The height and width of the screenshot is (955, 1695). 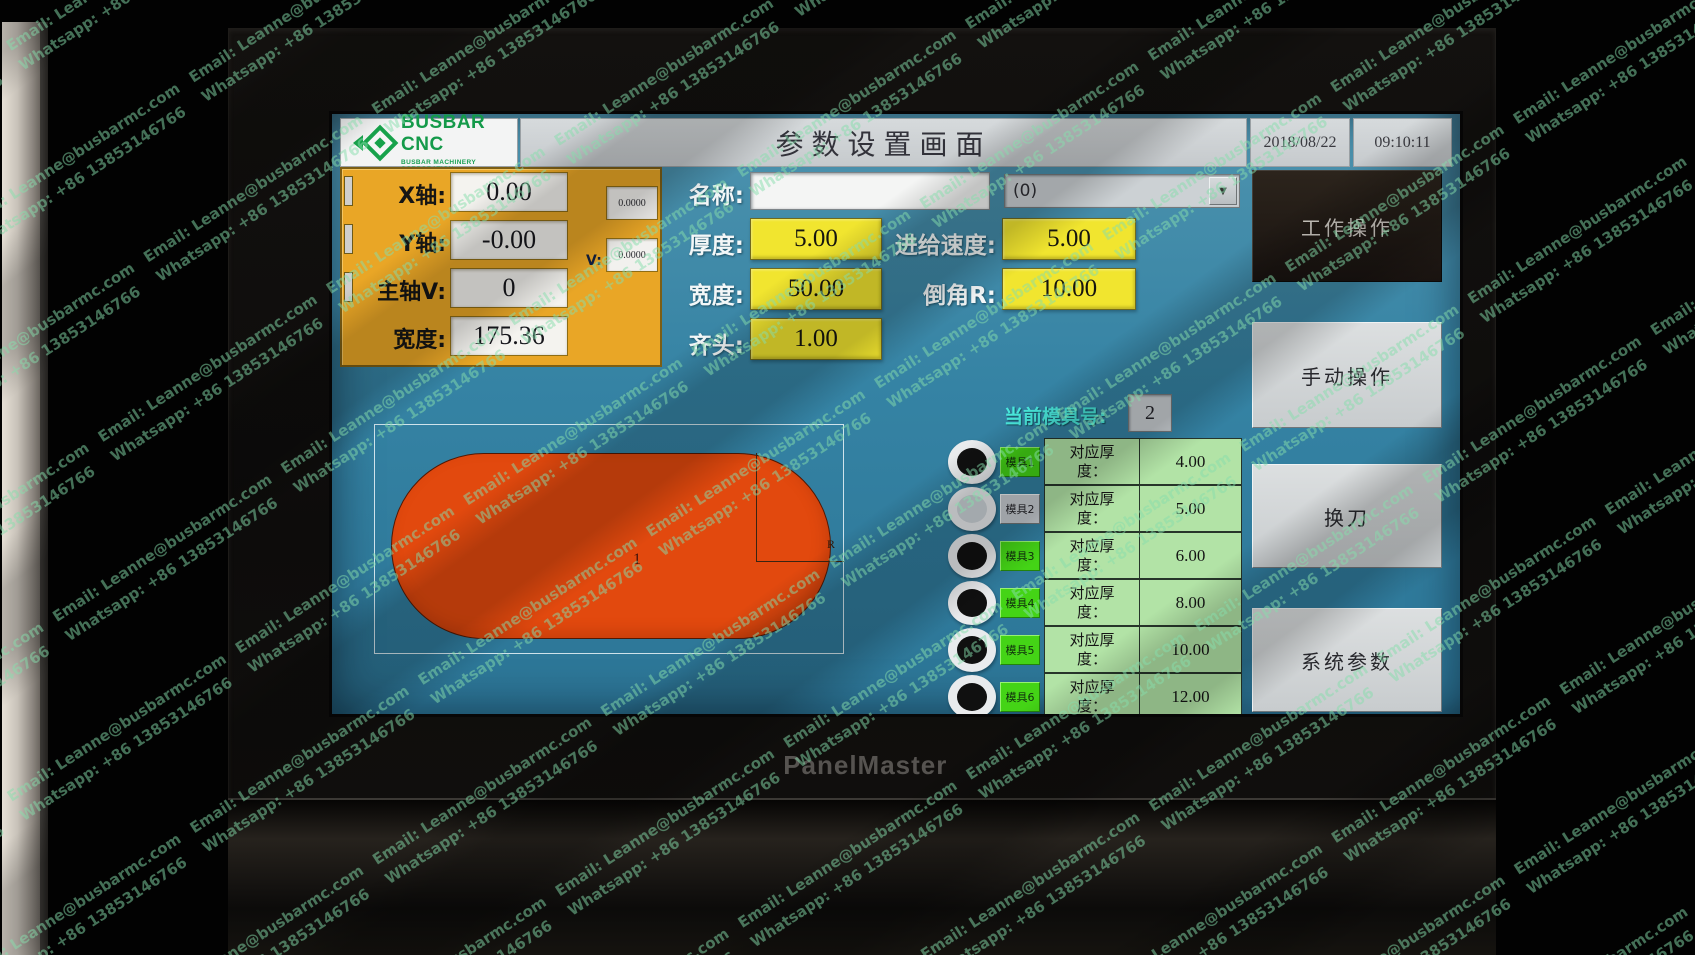 I want to click on mold-3-thickness-value: 6.00, so click(x=1190, y=555).